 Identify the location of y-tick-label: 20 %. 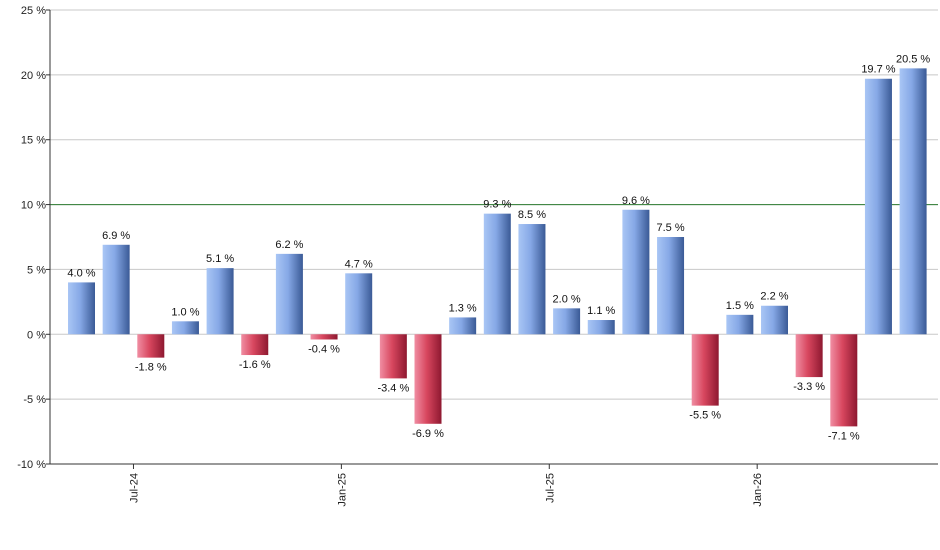
(33, 76).